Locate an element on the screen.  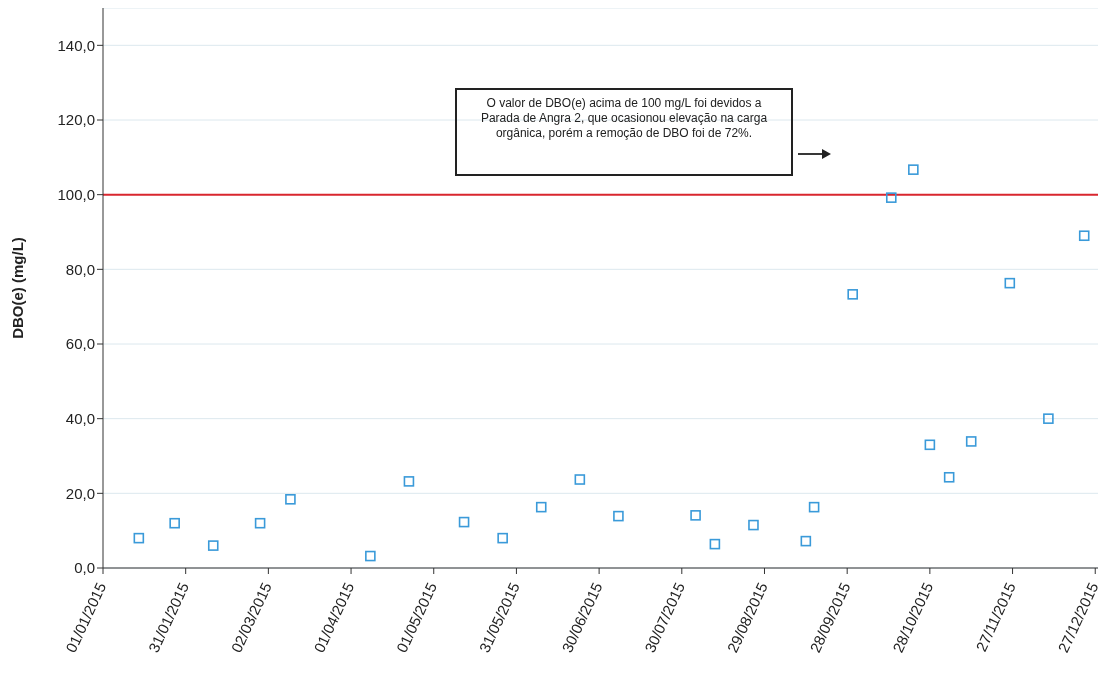
y-tick-label: 0,0 is located at coordinates (84, 568).